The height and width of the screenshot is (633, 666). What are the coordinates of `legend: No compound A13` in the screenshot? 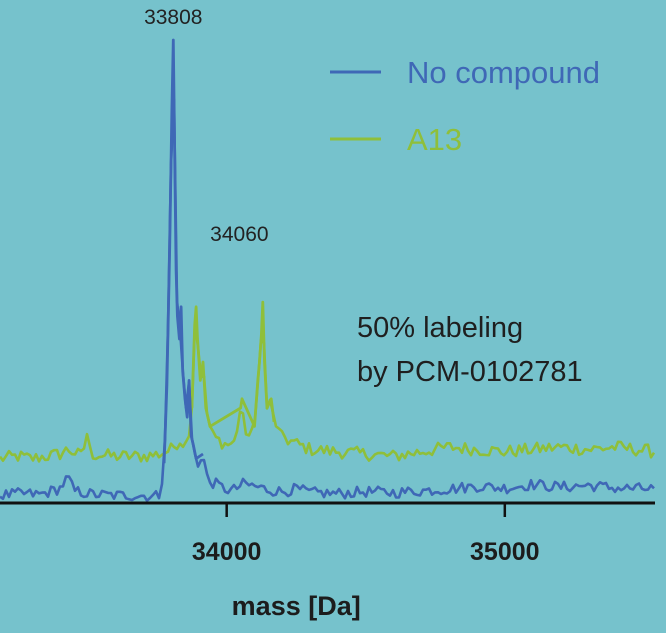 It's located at (465, 106).